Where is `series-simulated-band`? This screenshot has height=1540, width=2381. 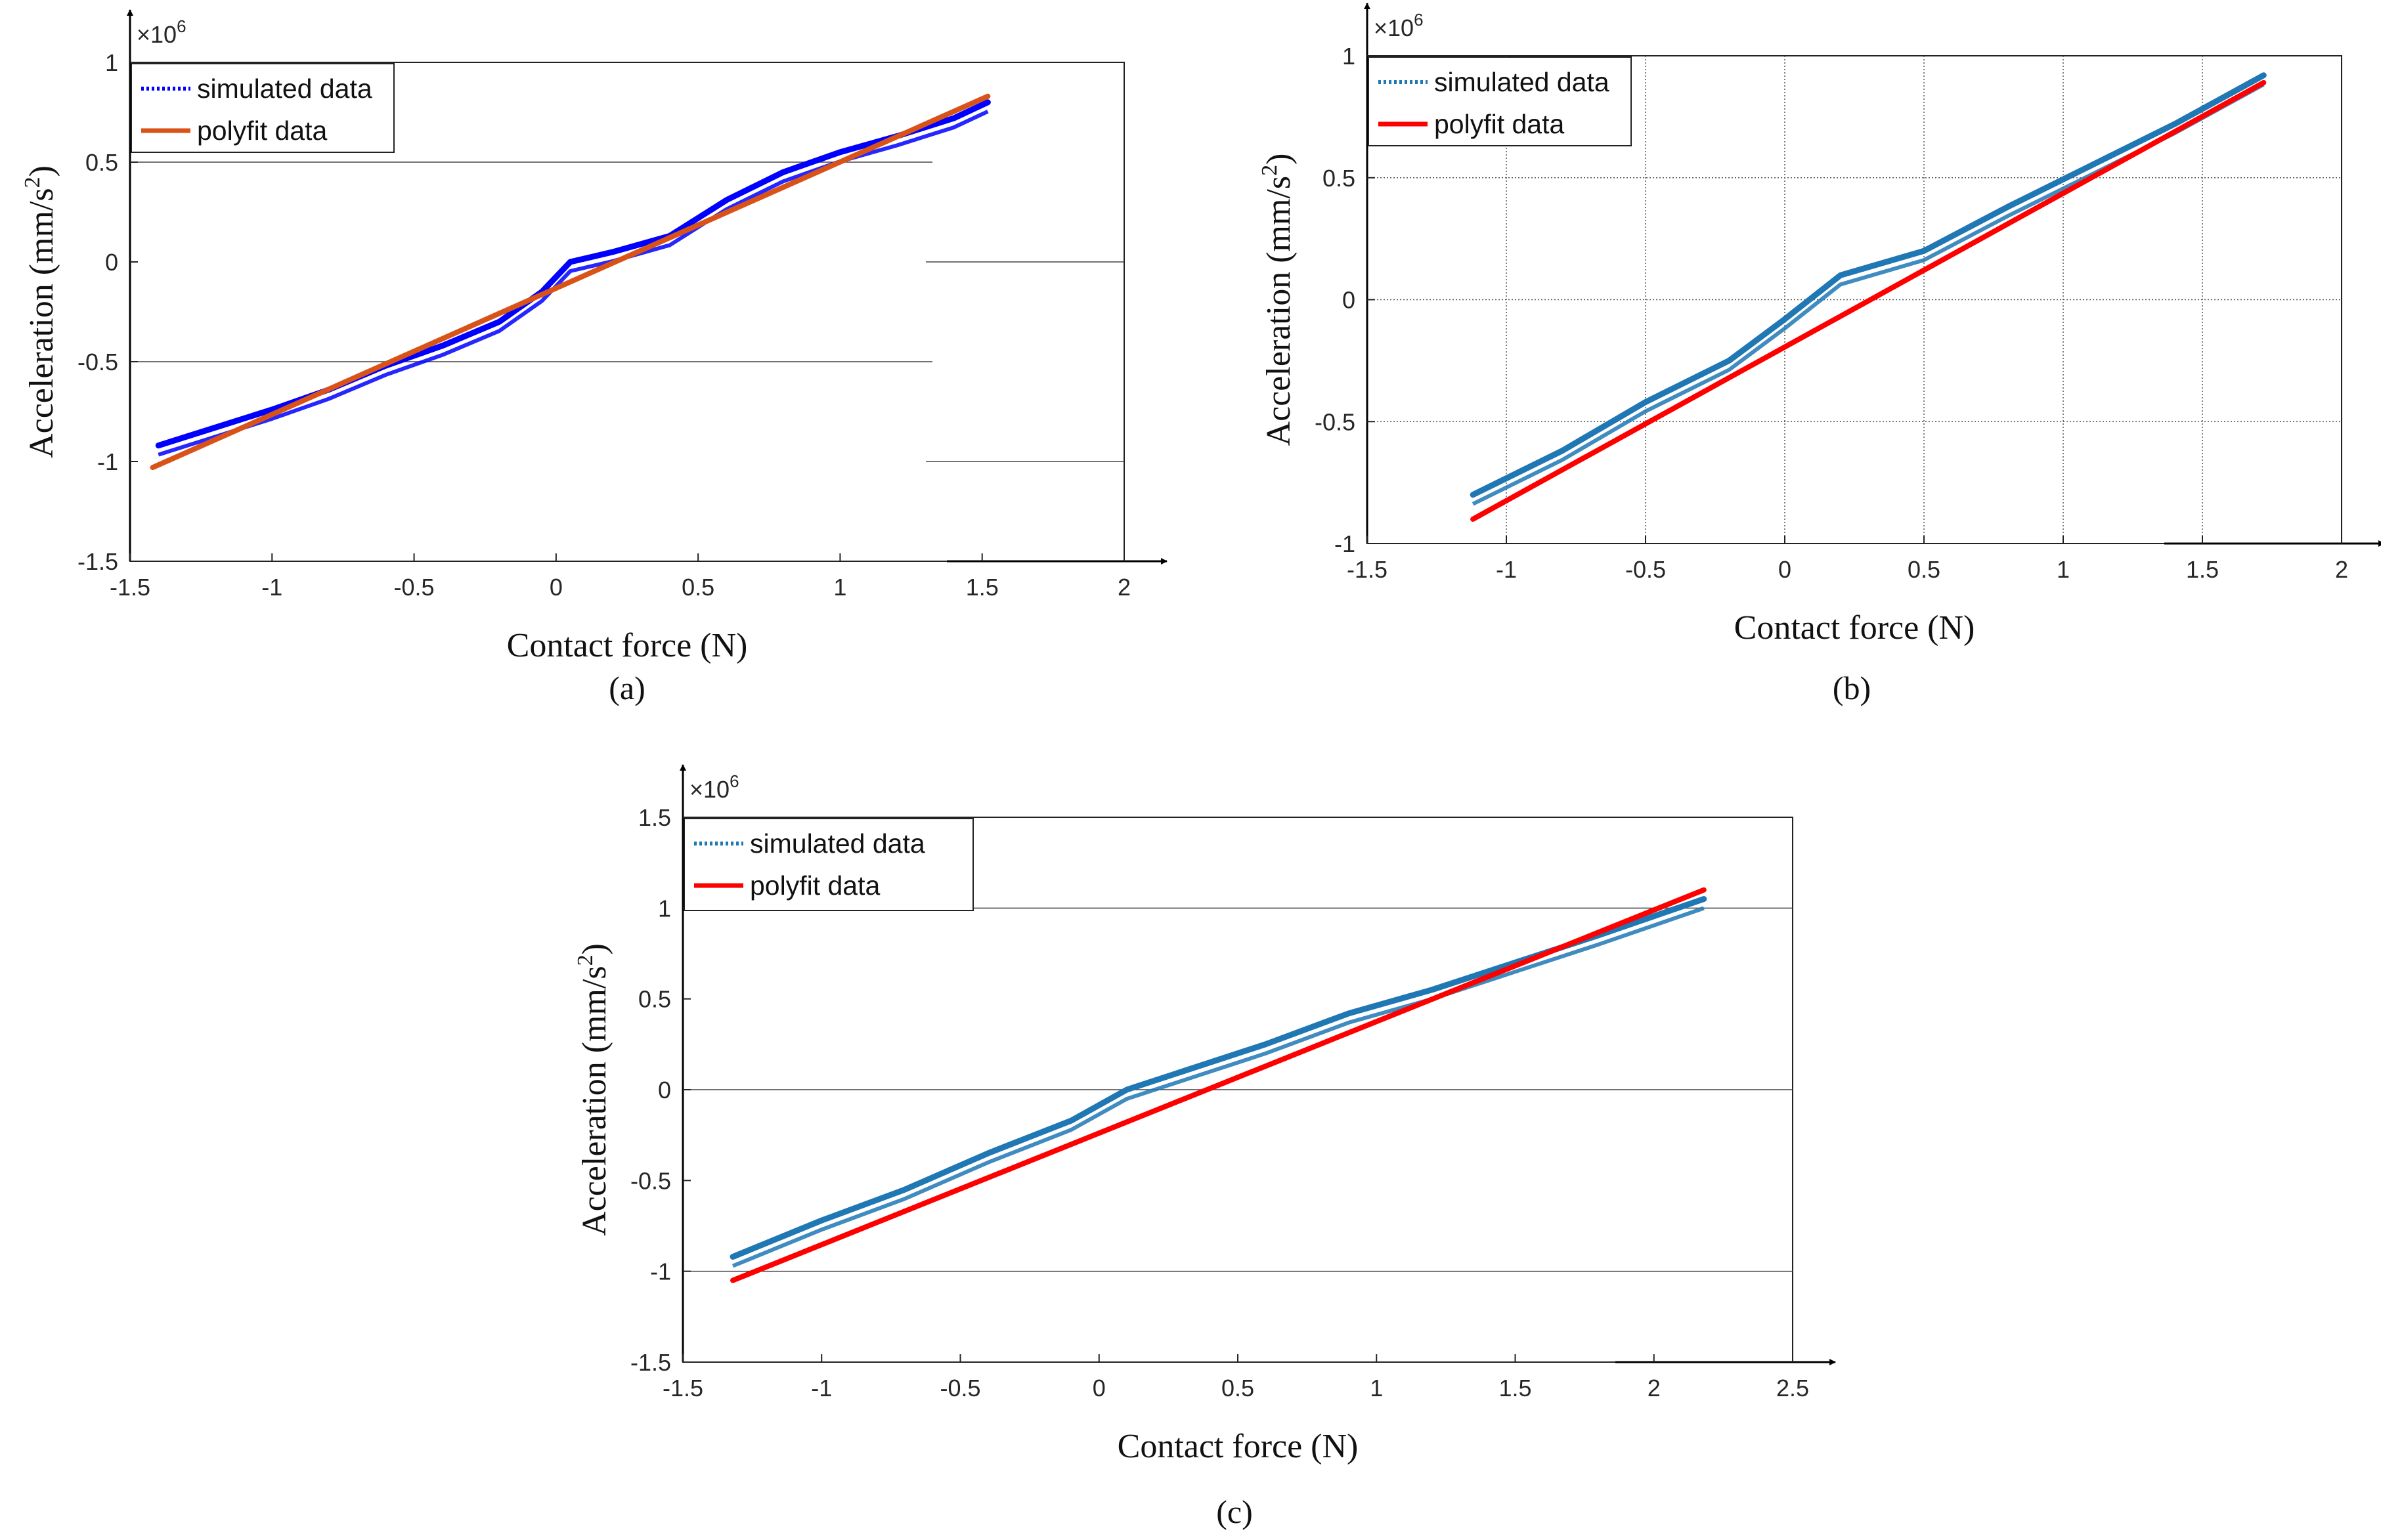
series-simulated-band is located at coordinates (1218, 1087).